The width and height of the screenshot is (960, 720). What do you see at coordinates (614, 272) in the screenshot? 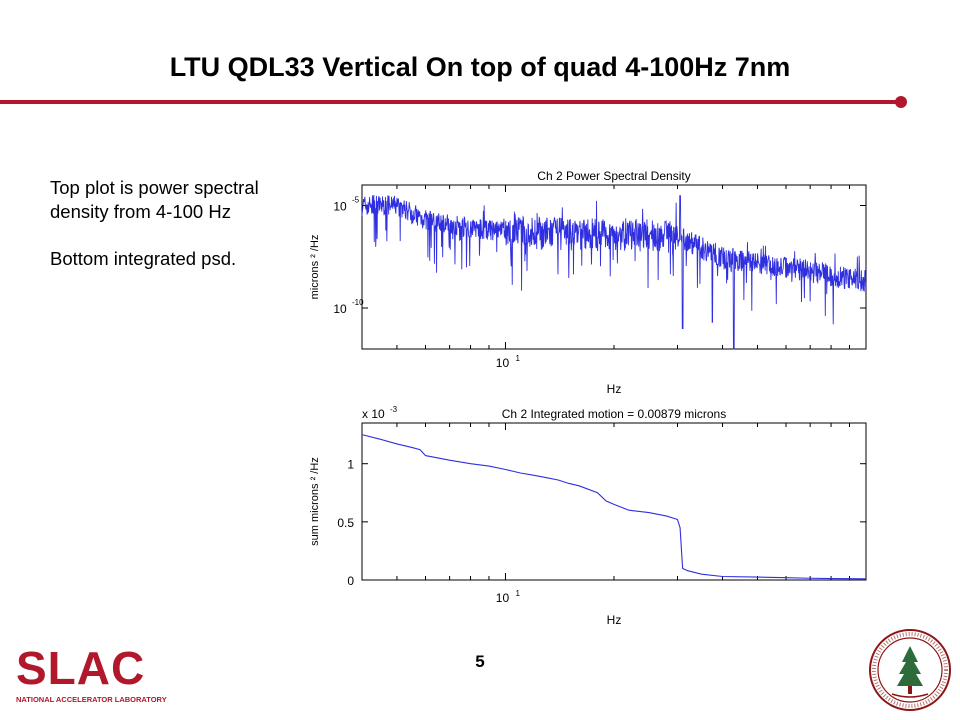
I see `psd-series-line` at bounding box center [614, 272].